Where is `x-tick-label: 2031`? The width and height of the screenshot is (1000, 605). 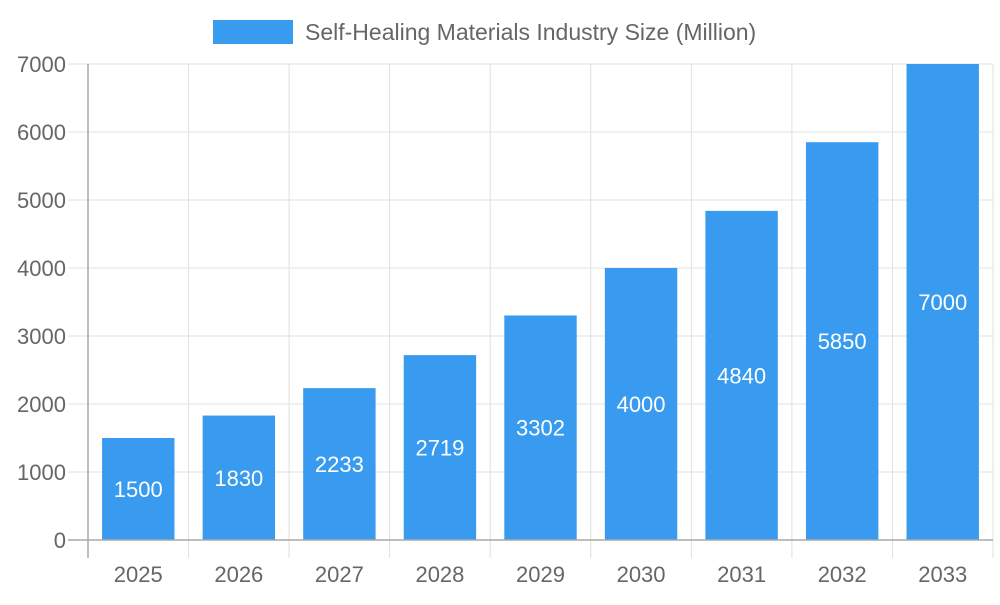 x-tick-label: 2031 is located at coordinates (741, 574).